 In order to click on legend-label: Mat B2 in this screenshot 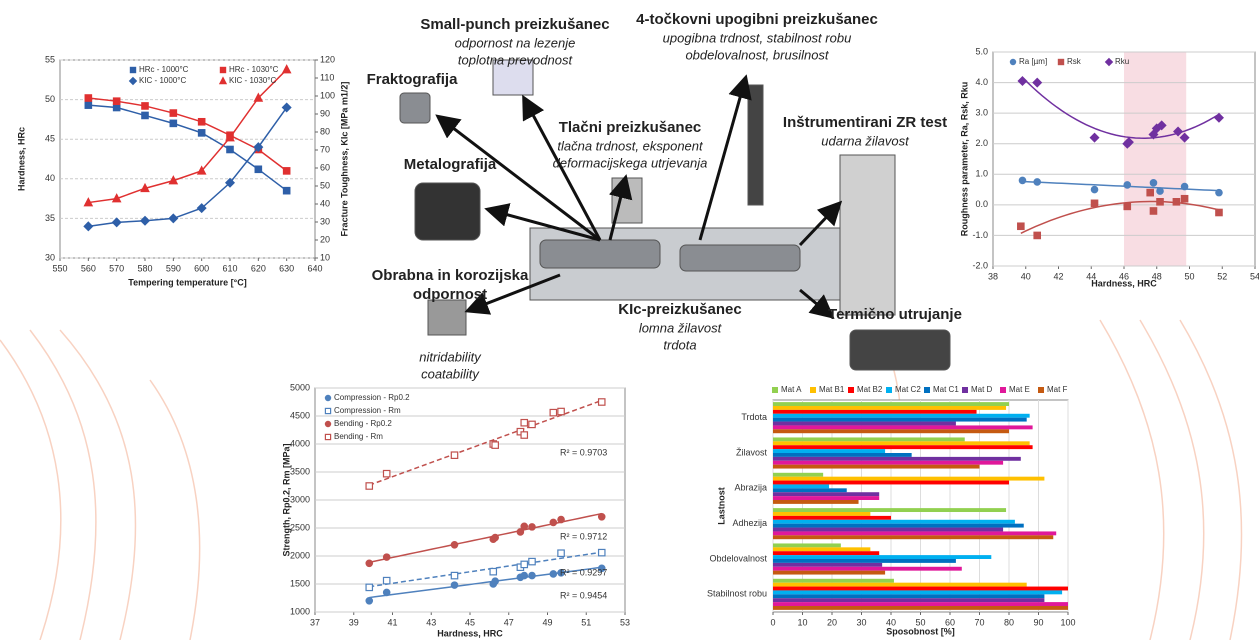, I will do `click(870, 389)`.